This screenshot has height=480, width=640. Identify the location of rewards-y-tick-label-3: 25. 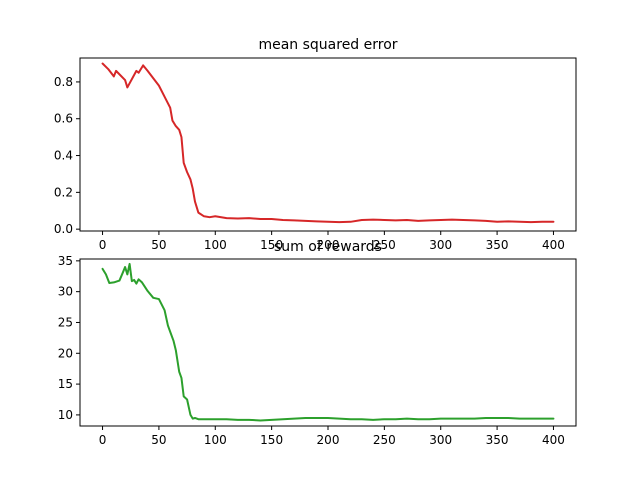
(65, 322).